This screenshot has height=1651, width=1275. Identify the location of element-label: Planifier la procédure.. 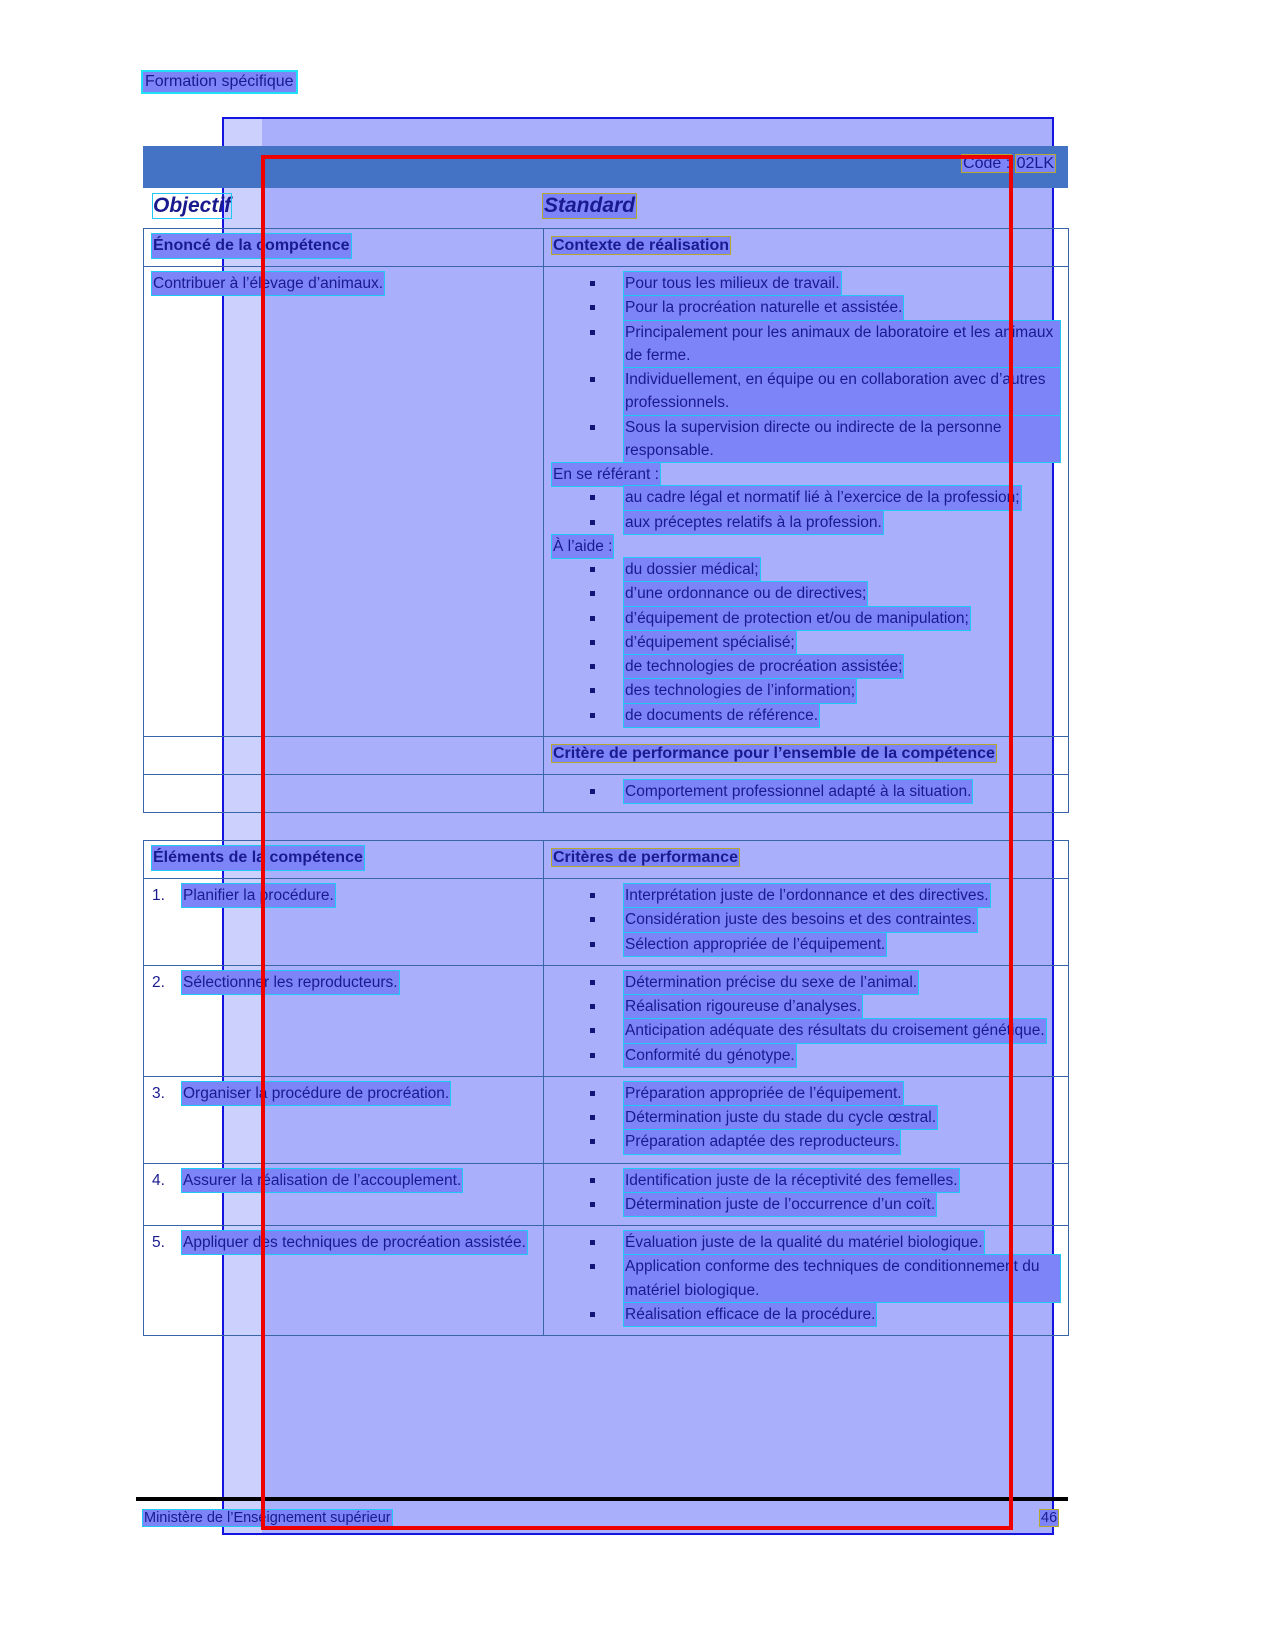
(258, 895).